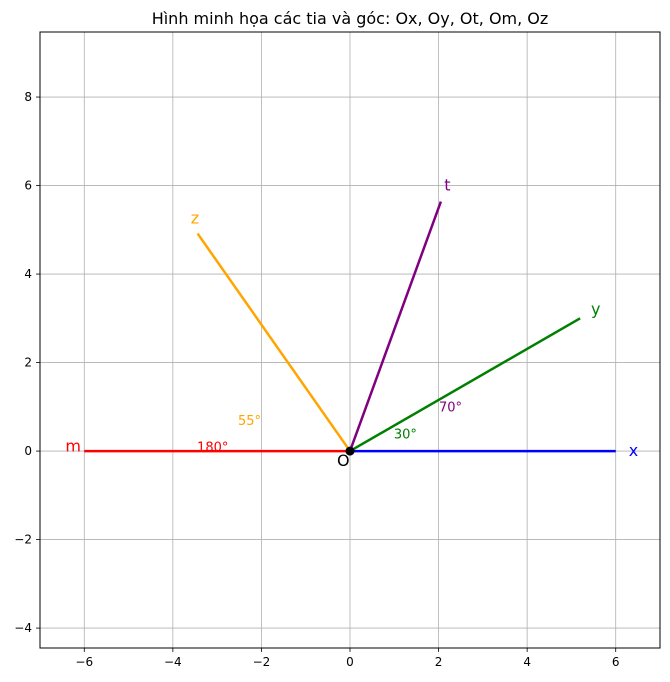  Describe the element at coordinates (262, 662) in the screenshot. I see `x-tick-label: −2` at that location.